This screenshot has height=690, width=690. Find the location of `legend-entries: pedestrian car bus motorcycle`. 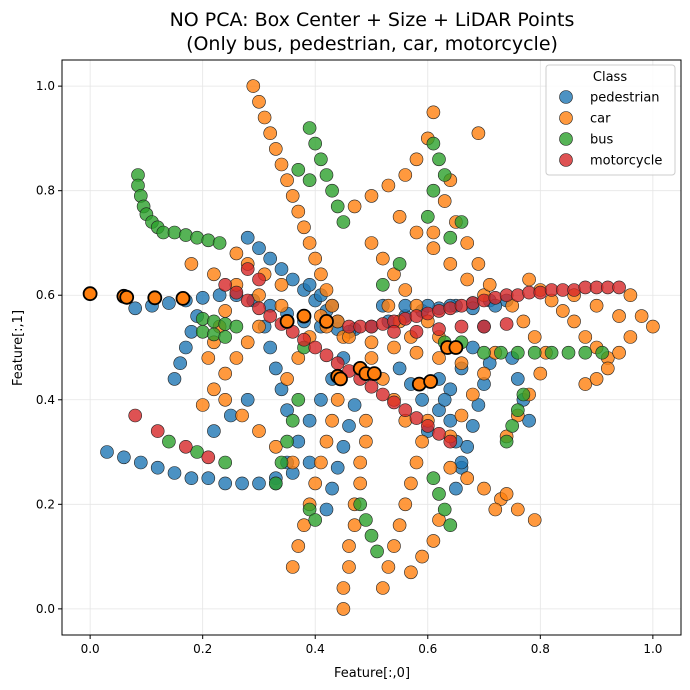

legend-entries: pedestrian car bus motorcycle is located at coordinates (610, 129).